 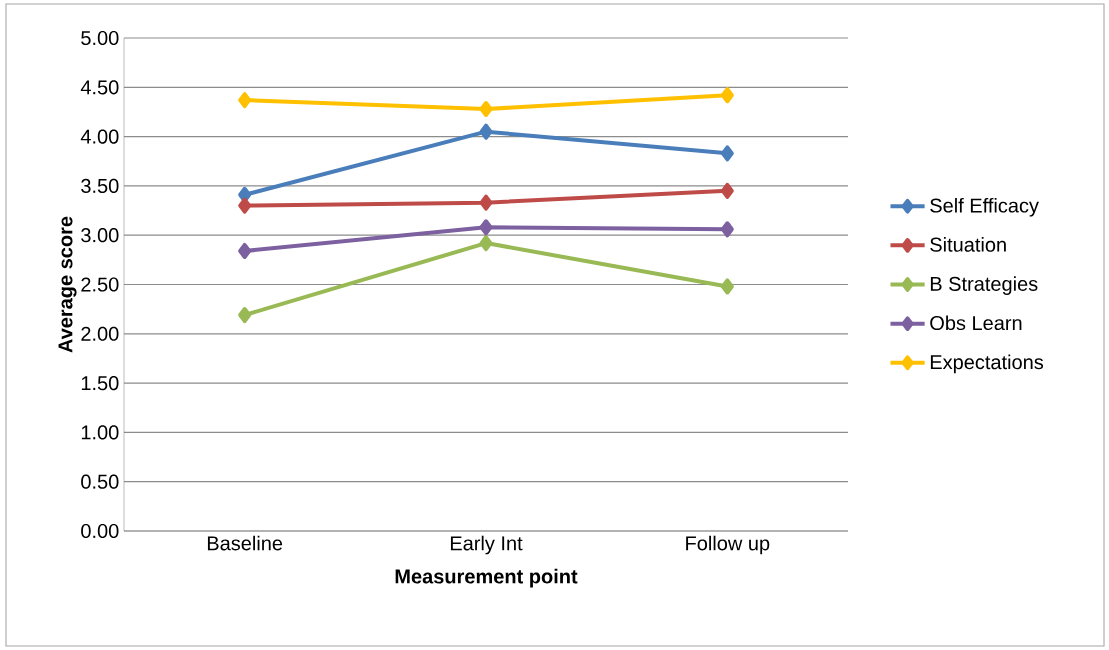 I want to click on y-tick-label: 3.00, so click(x=100, y=235).